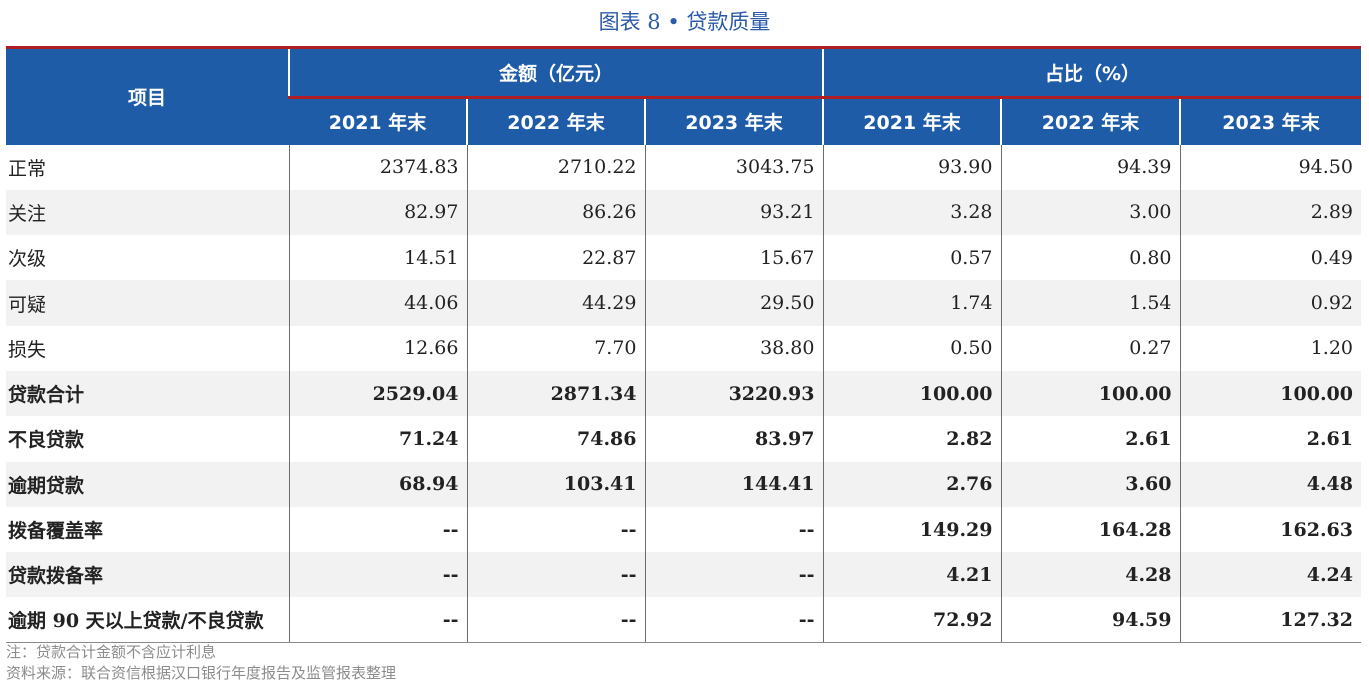 Image resolution: width=1369 pixels, height=685 pixels. I want to click on row-label: 可疑, so click(147, 303).